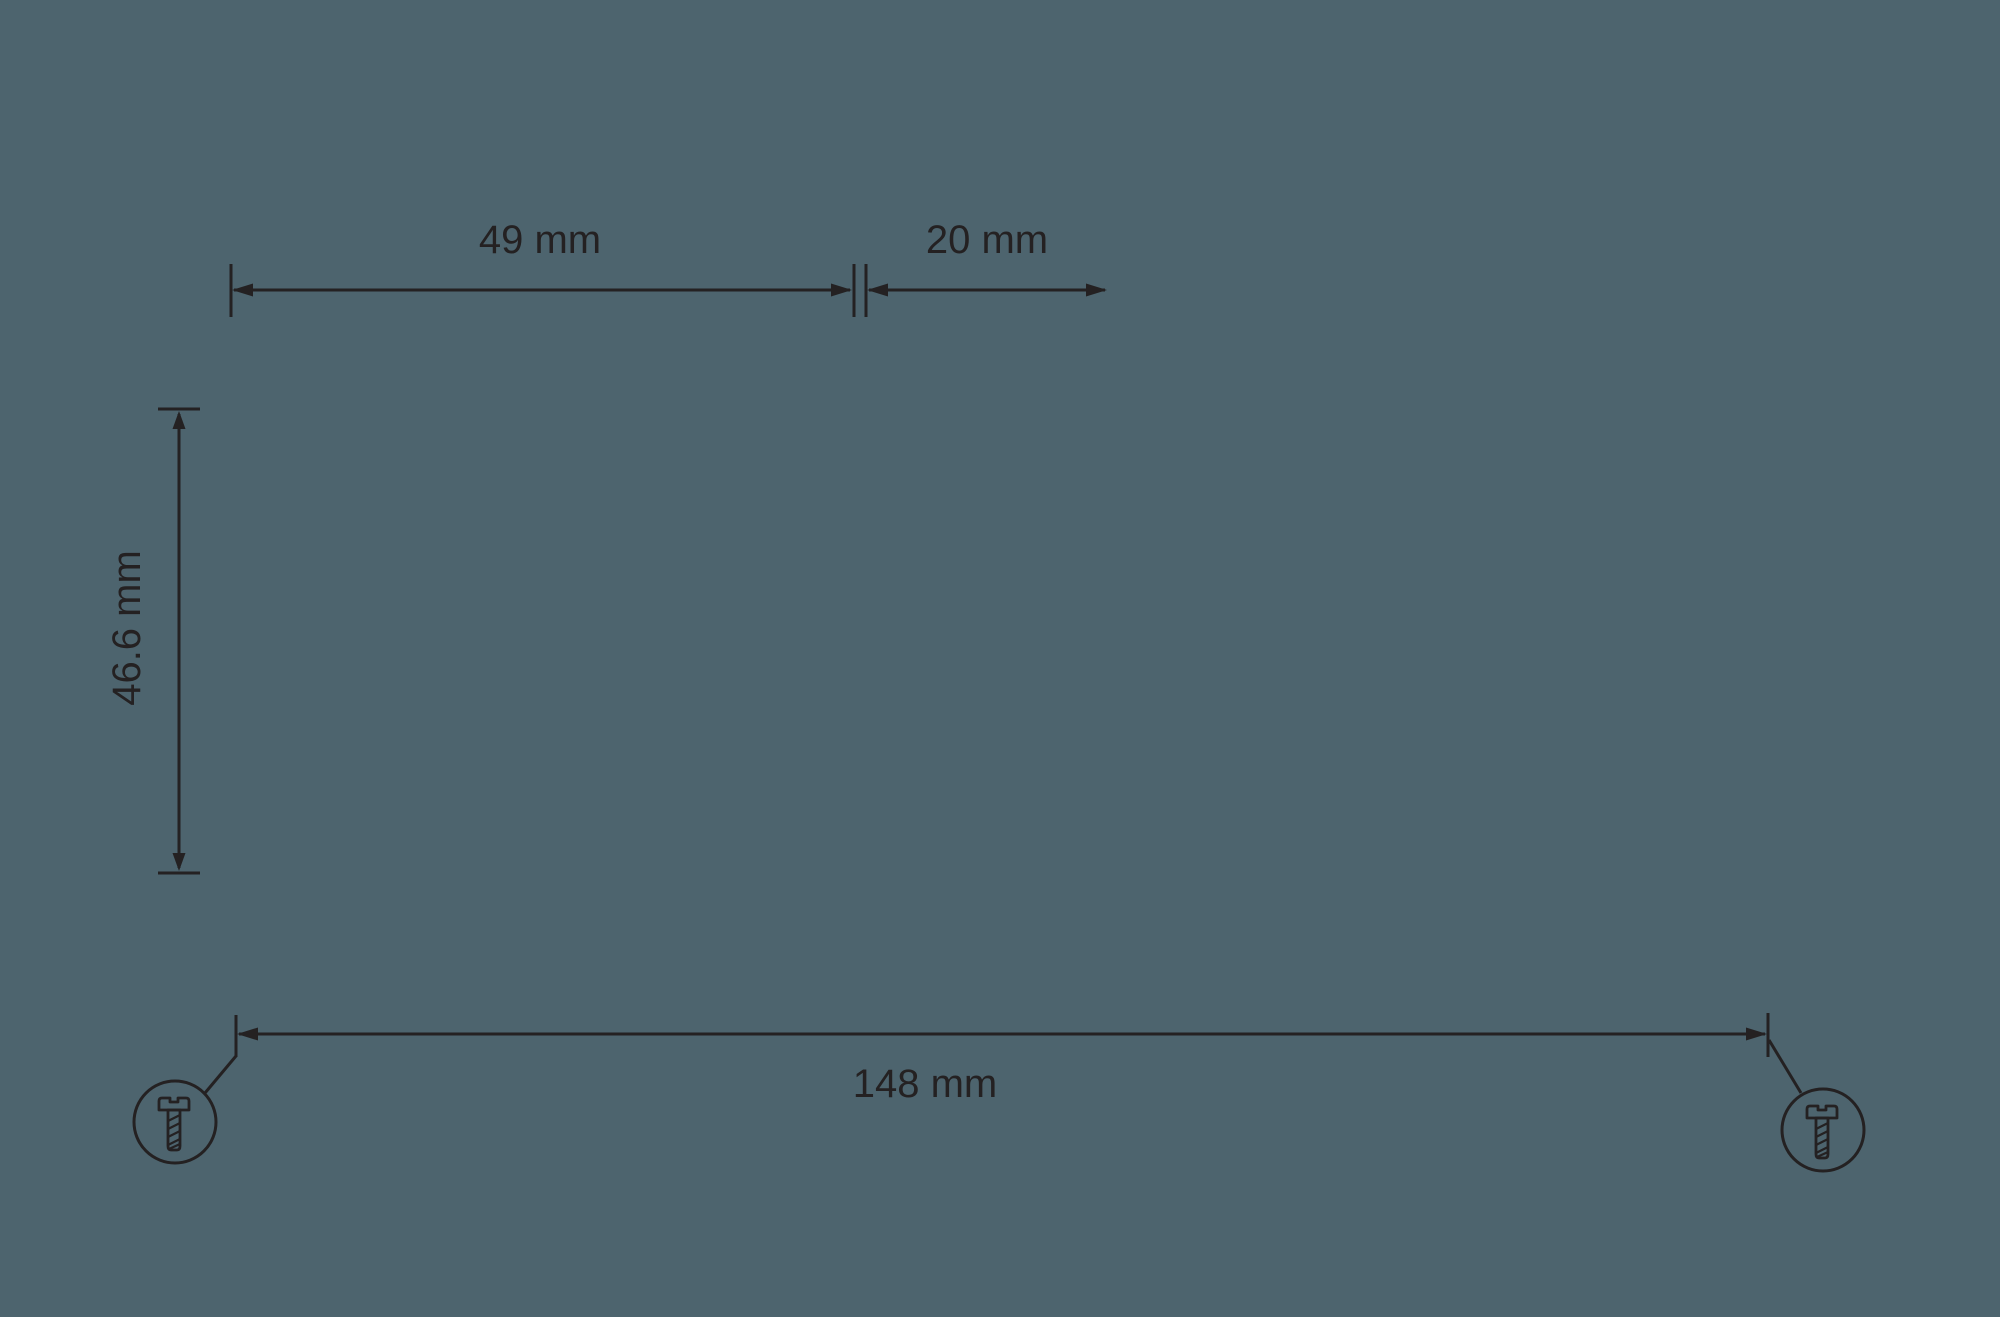 Image resolution: width=2000 pixels, height=1317 pixels. Describe the element at coordinates (152, 641) in the screenshot. I see `dimension-46-6mm: 46.6 mm` at that location.